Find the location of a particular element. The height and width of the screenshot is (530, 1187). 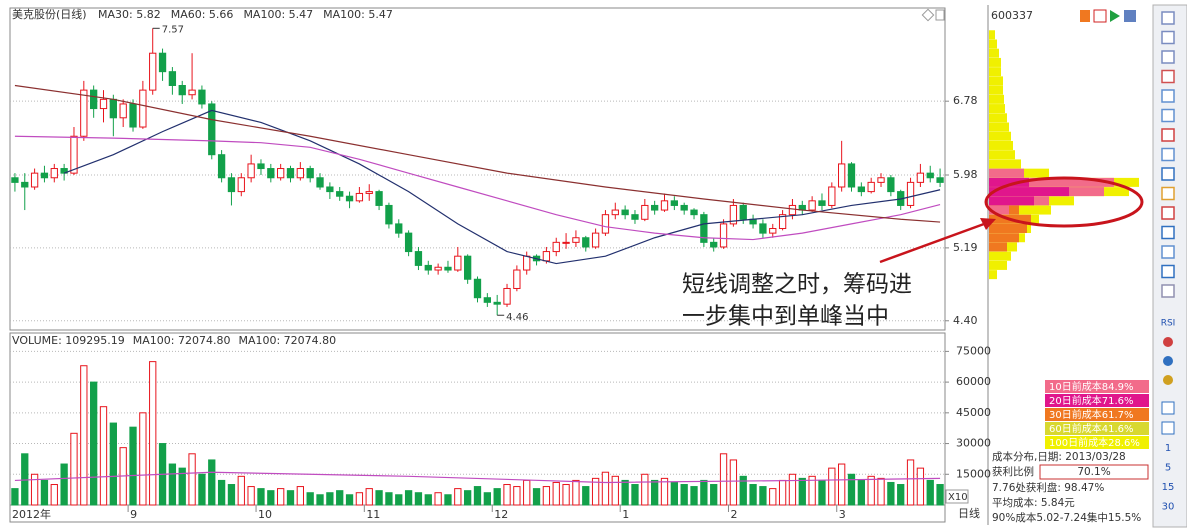

toolbar-indicator: RSI is located at coordinates (1168, 324).